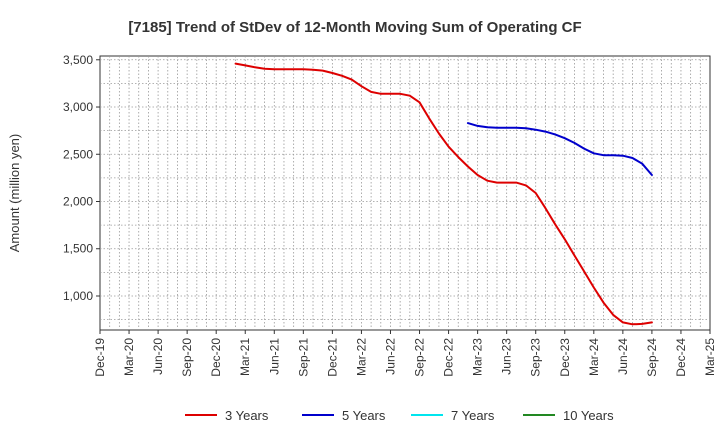  I want to click on x-tick-label: Sep-21, so click(303, 357).